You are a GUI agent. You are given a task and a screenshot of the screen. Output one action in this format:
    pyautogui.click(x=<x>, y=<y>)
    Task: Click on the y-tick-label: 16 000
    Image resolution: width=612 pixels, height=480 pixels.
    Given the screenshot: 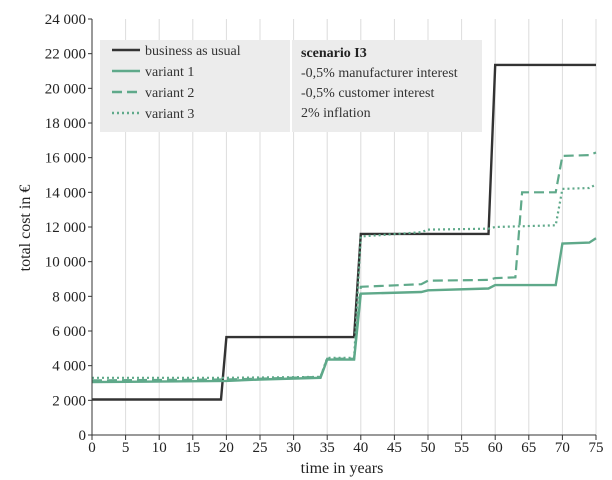 What is the action you would take?
    pyautogui.click(x=65, y=159)
    